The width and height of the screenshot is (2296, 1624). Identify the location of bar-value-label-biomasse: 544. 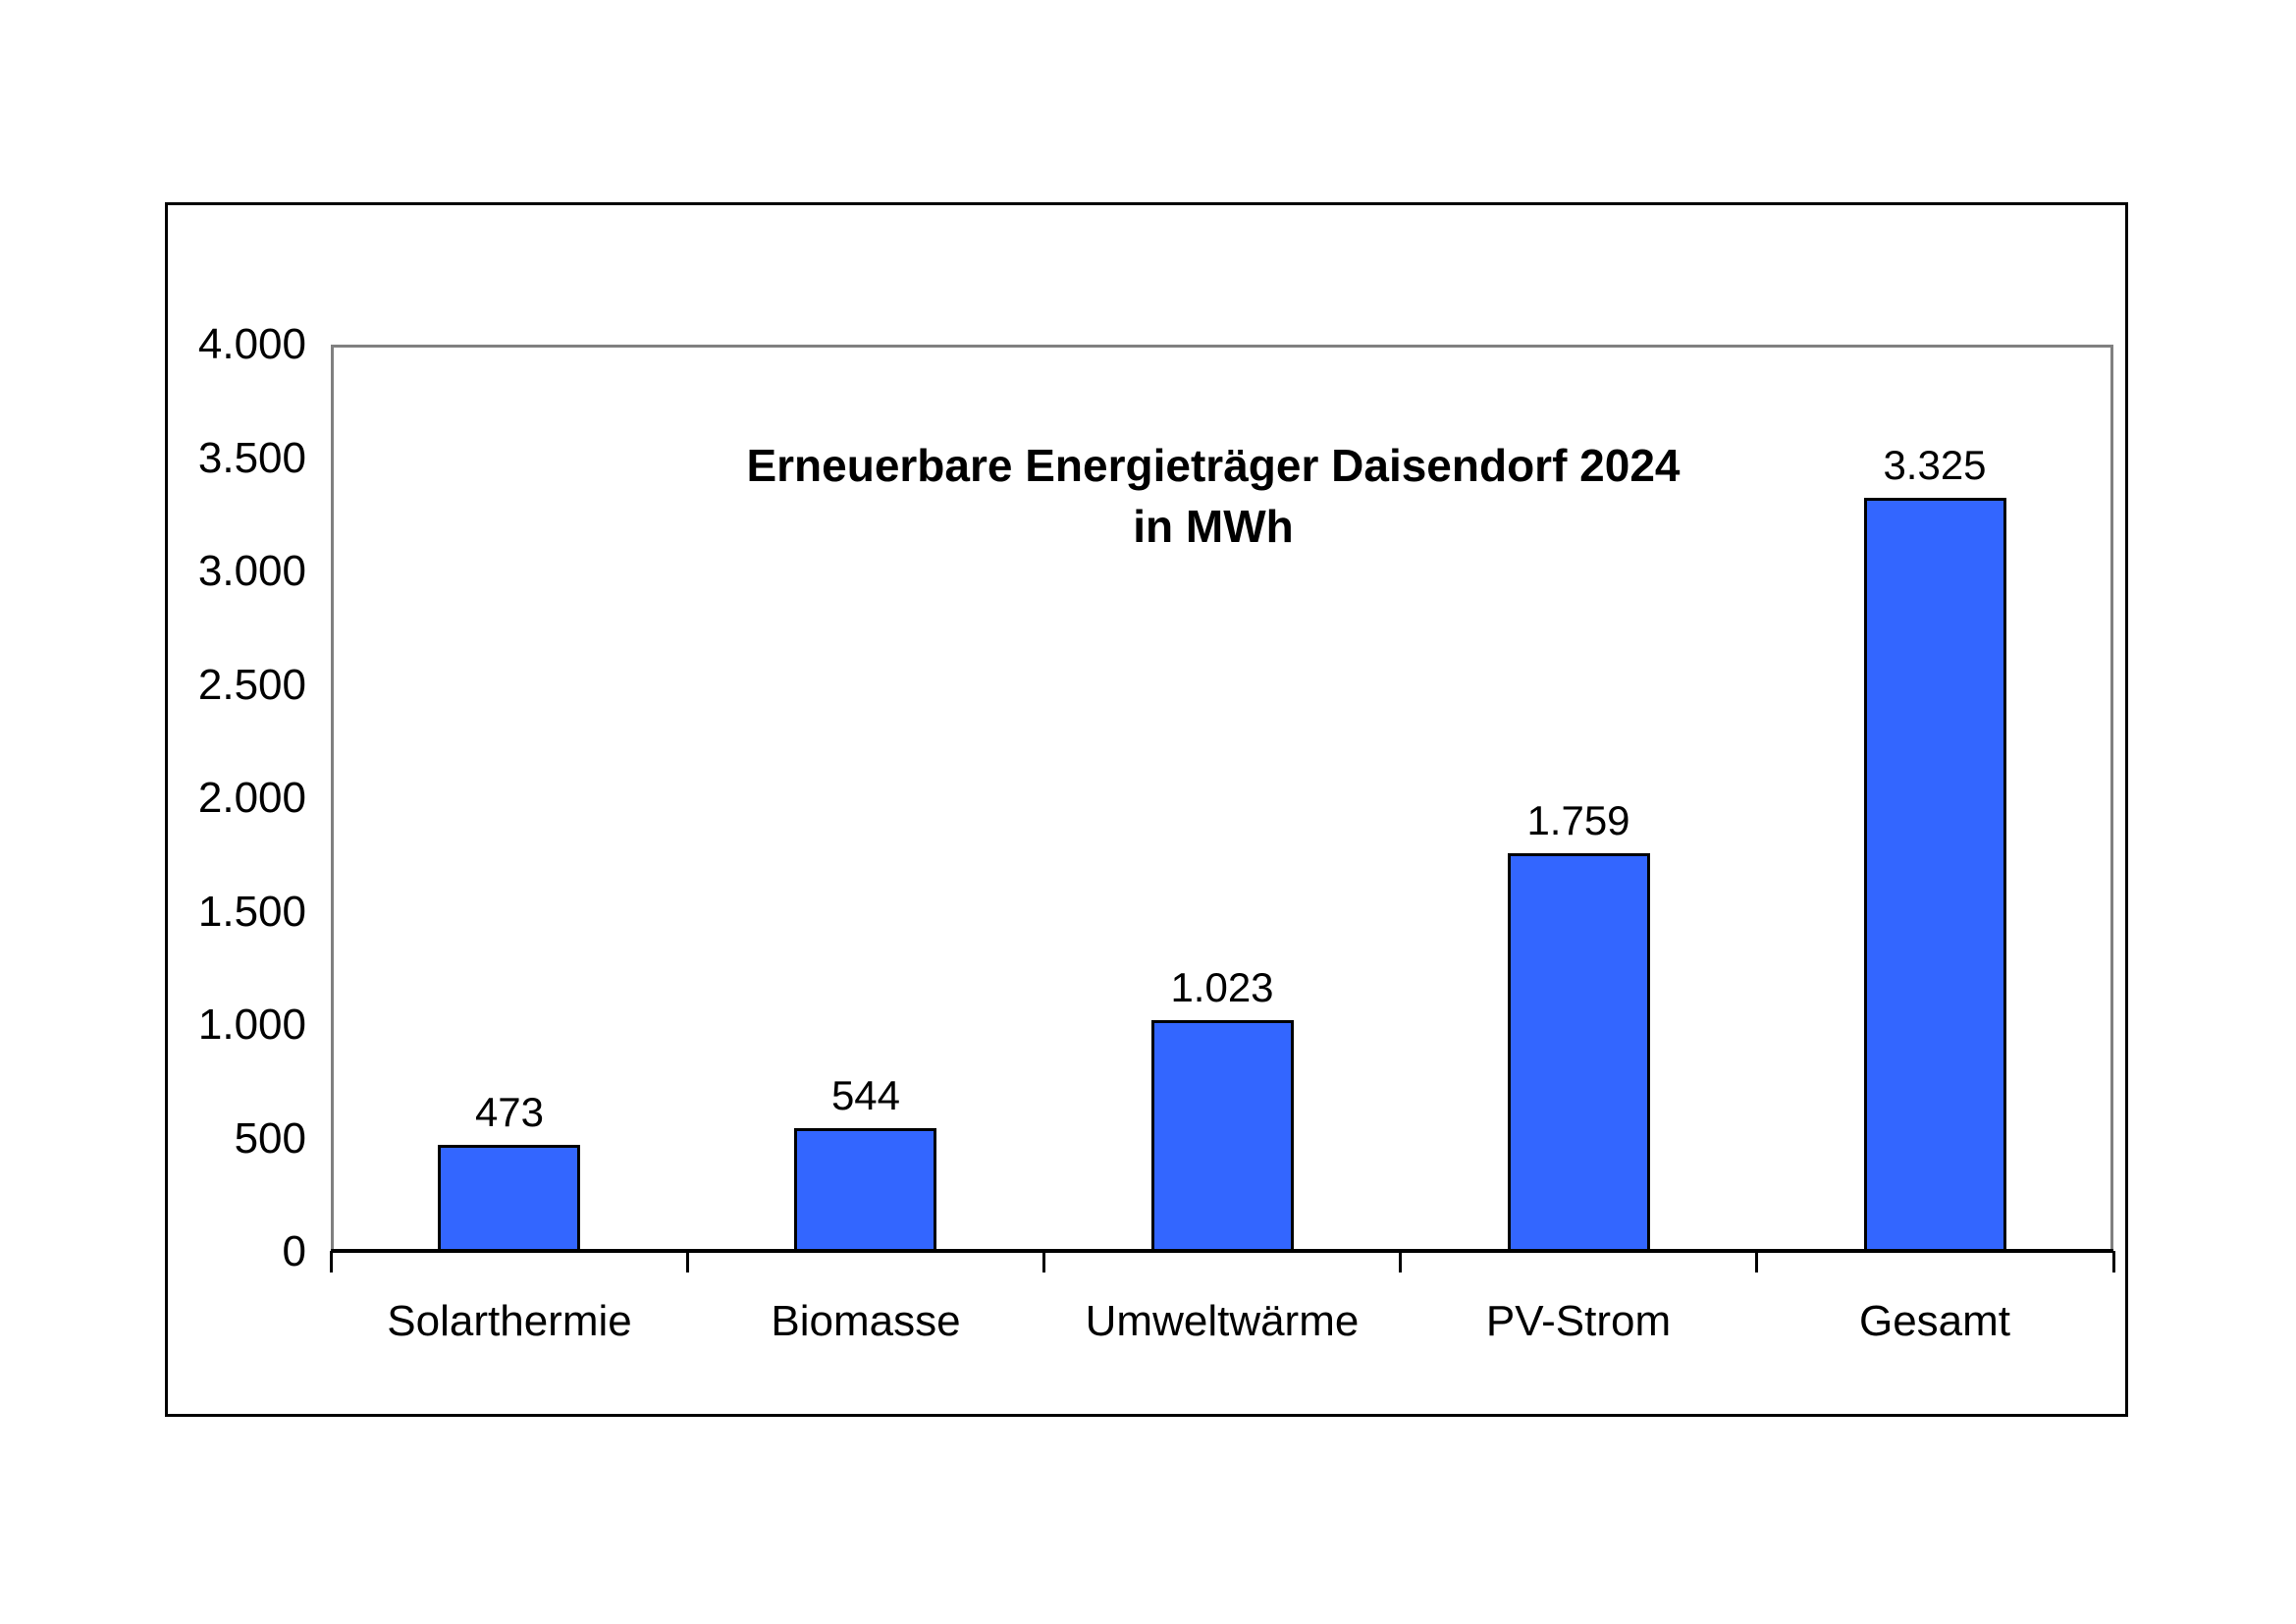
(866, 1095).